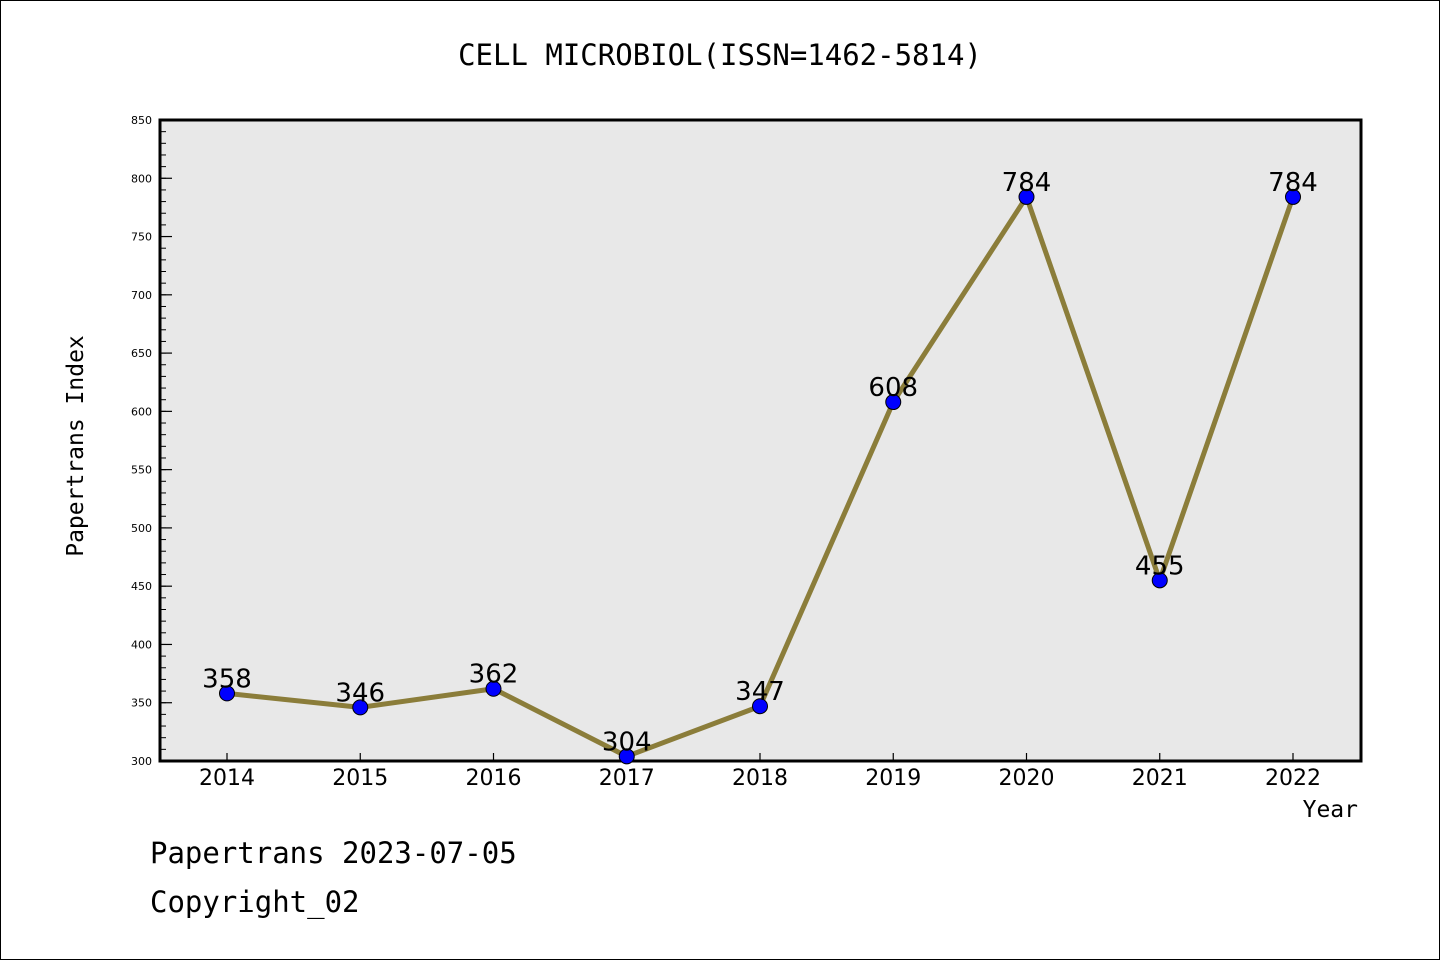  I want to click on x-tick-label: 2017, so click(627, 778).